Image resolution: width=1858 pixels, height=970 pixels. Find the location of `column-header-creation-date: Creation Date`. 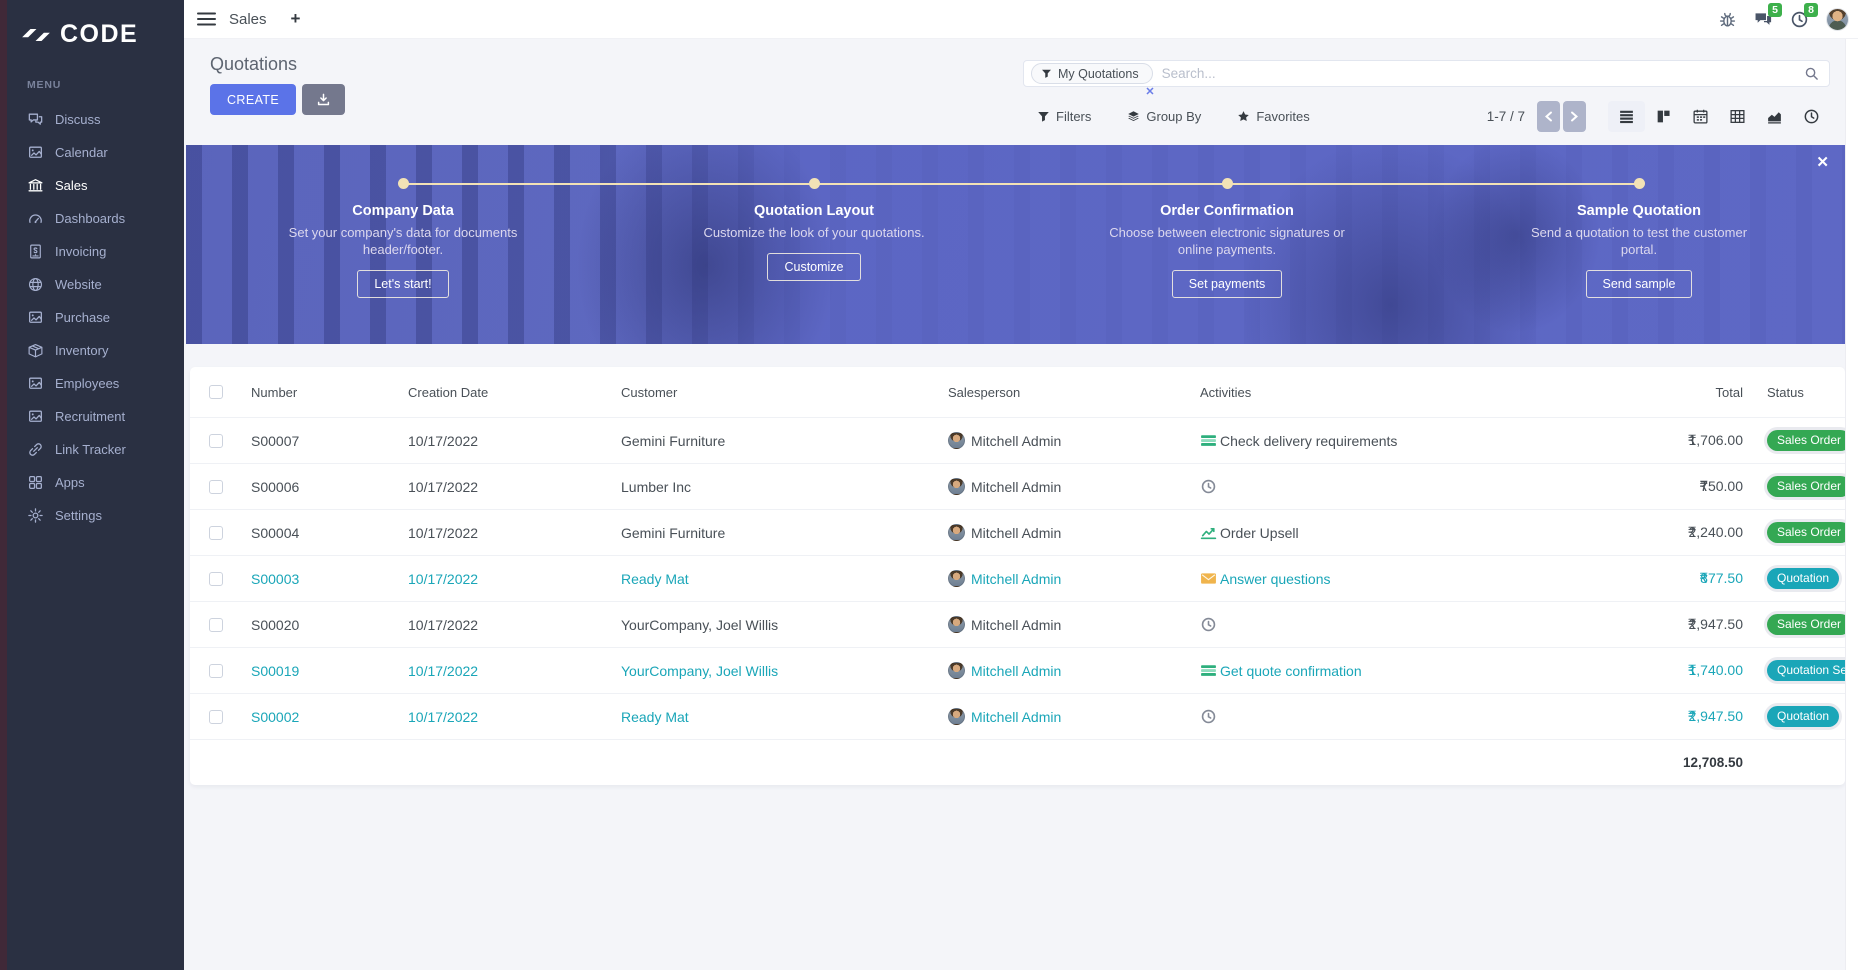

column-header-creation-date: Creation Date is located at coordinates (448, 392).